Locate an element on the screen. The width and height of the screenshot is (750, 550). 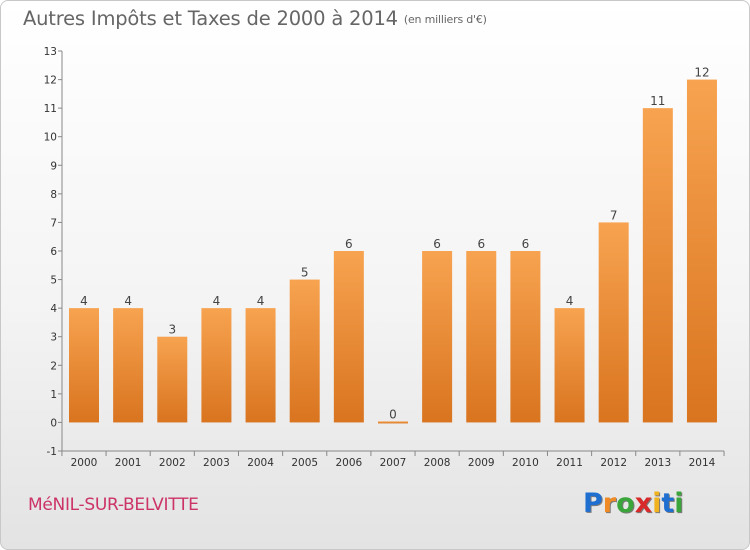
x-tick-label: 2008 is located at coordinates (437, 463).